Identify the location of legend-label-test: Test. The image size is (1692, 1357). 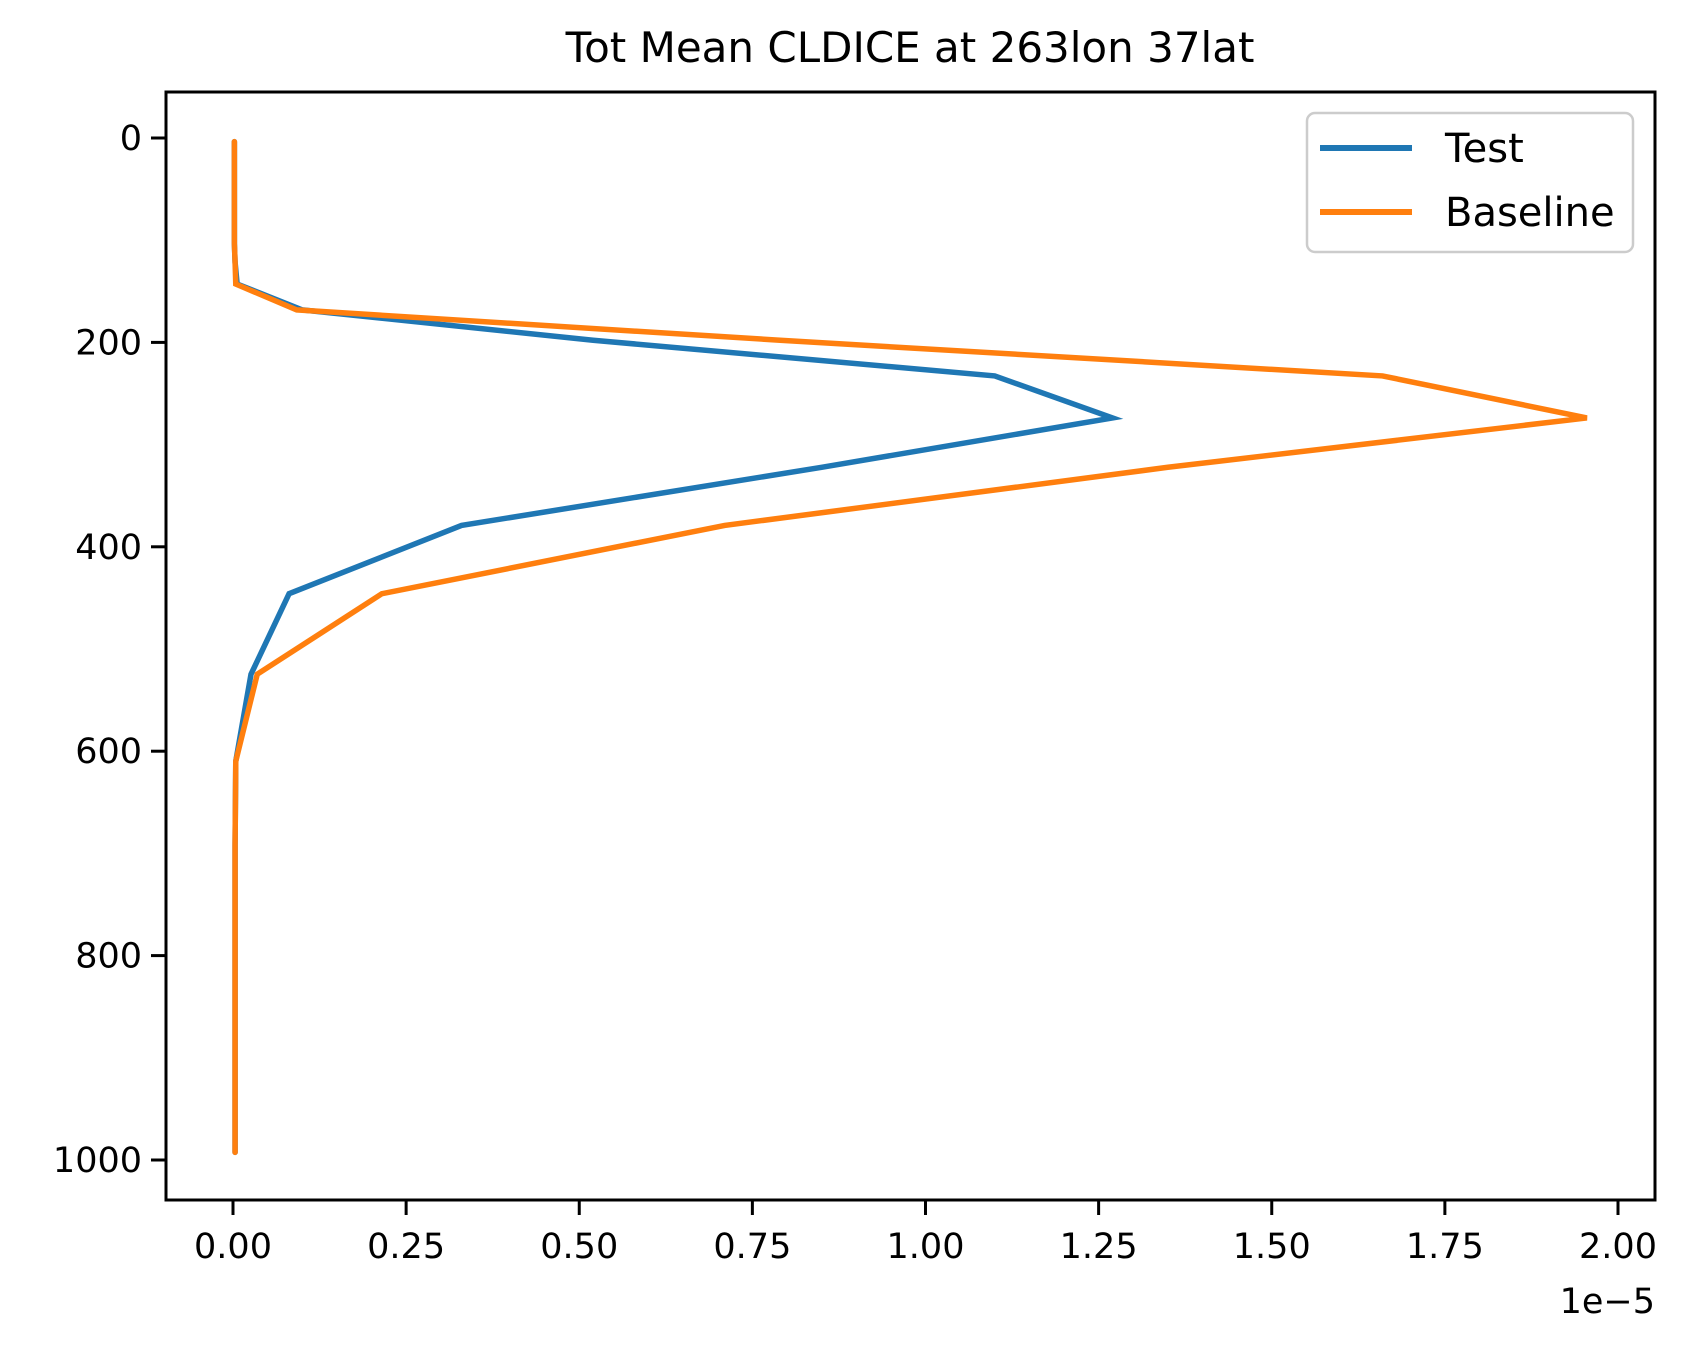
(1484, 149).